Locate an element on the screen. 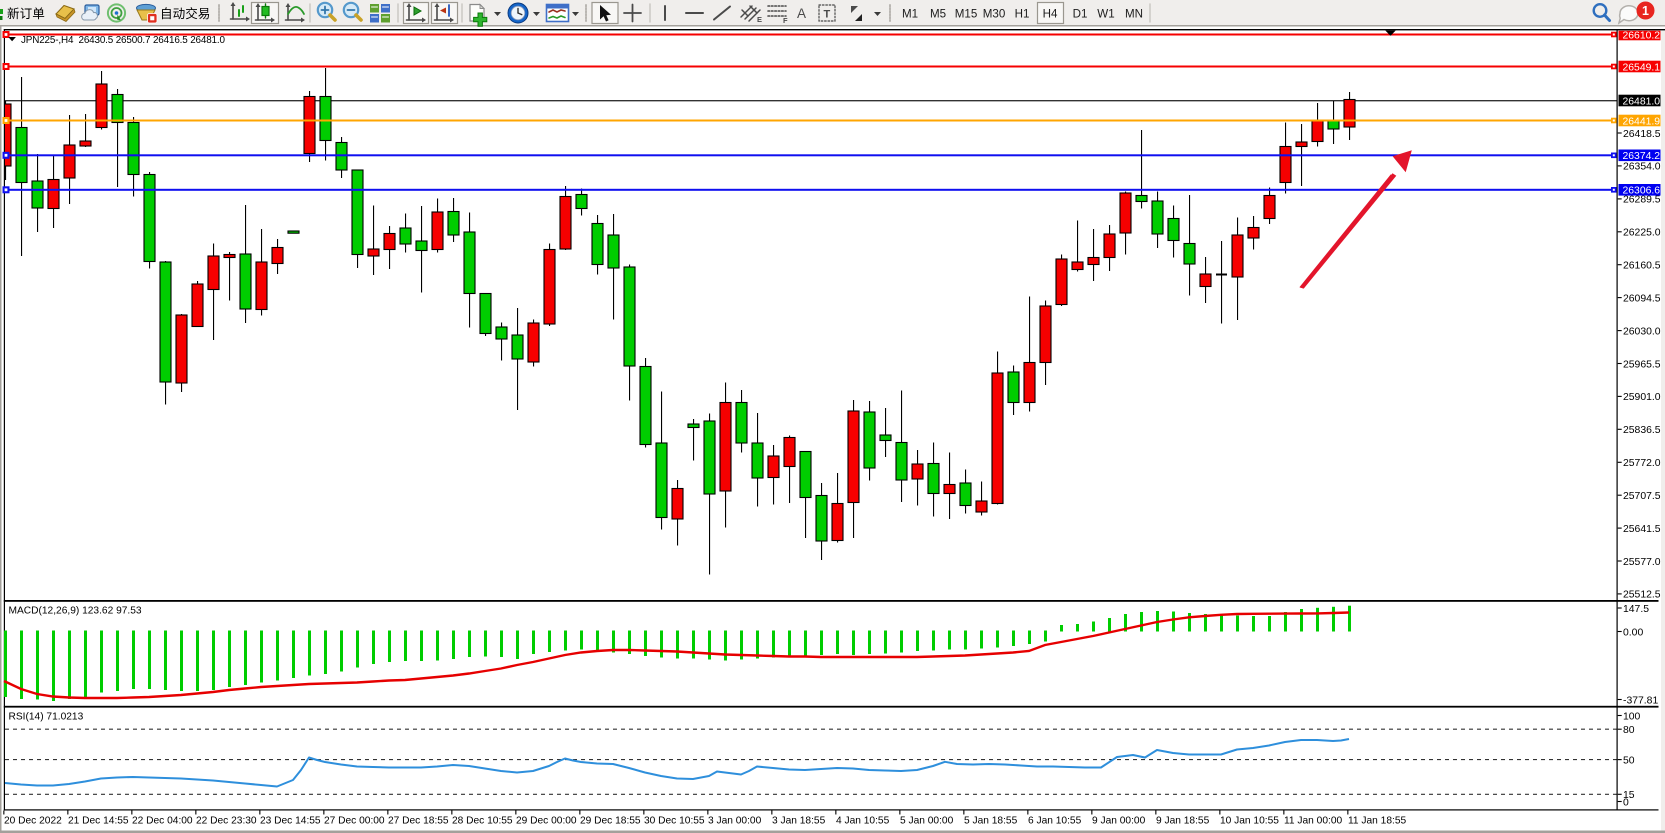  svg-text: 26374.2 is located at coordinates (1642, 156).